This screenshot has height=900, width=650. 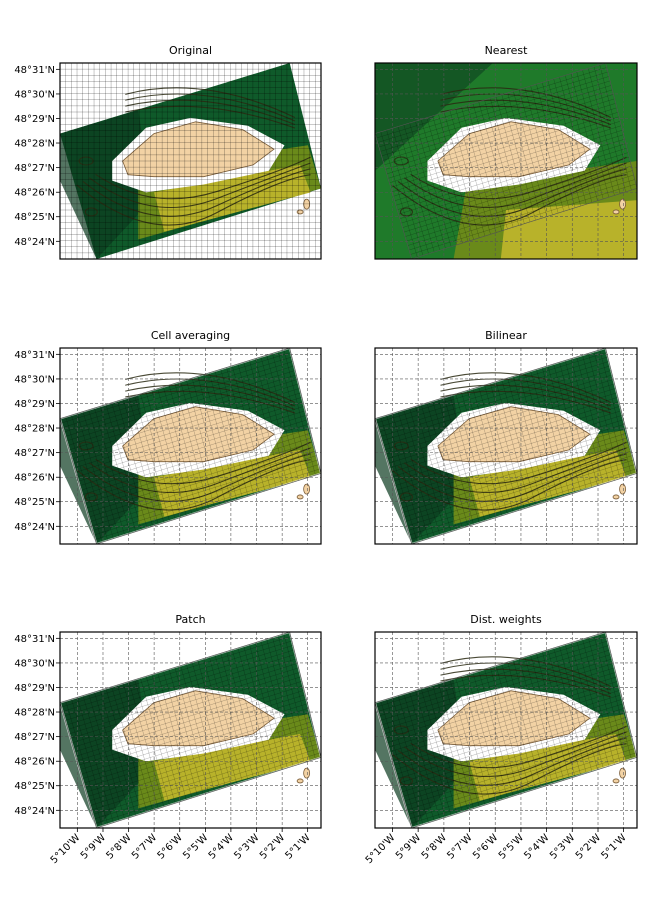 I want to click on panel-title: Original, so click(x=190, y=50).